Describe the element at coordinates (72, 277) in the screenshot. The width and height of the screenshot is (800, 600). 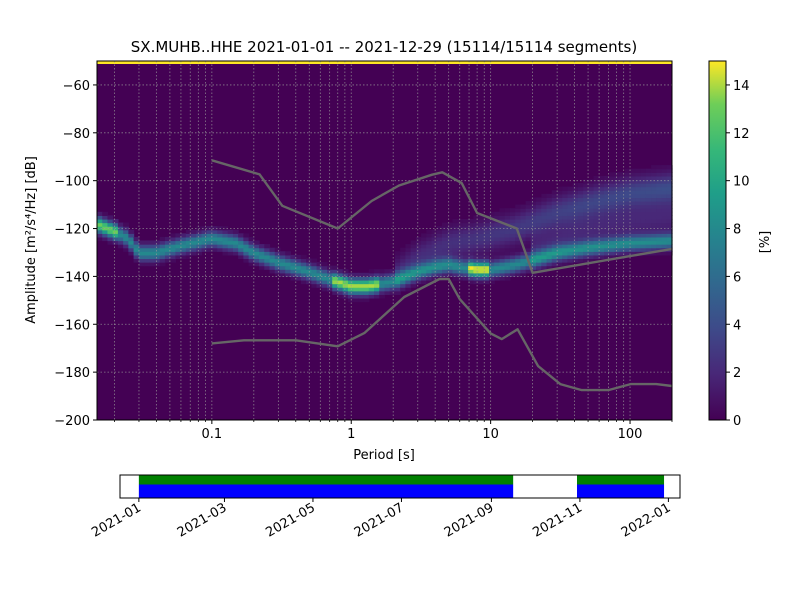
I see `y-tick-label: −140` at that location.